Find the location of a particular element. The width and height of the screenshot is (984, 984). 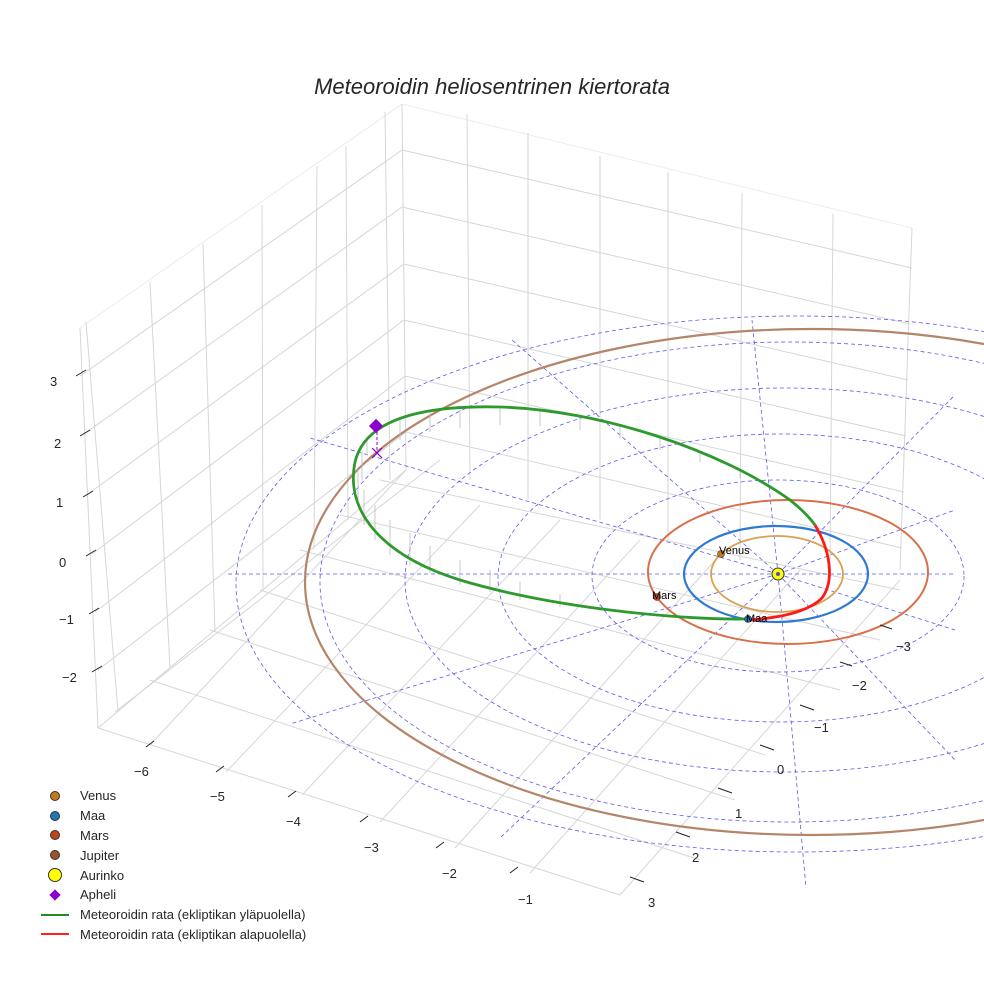

z-tick-m2: −2 is located at coordinates (69, 677).